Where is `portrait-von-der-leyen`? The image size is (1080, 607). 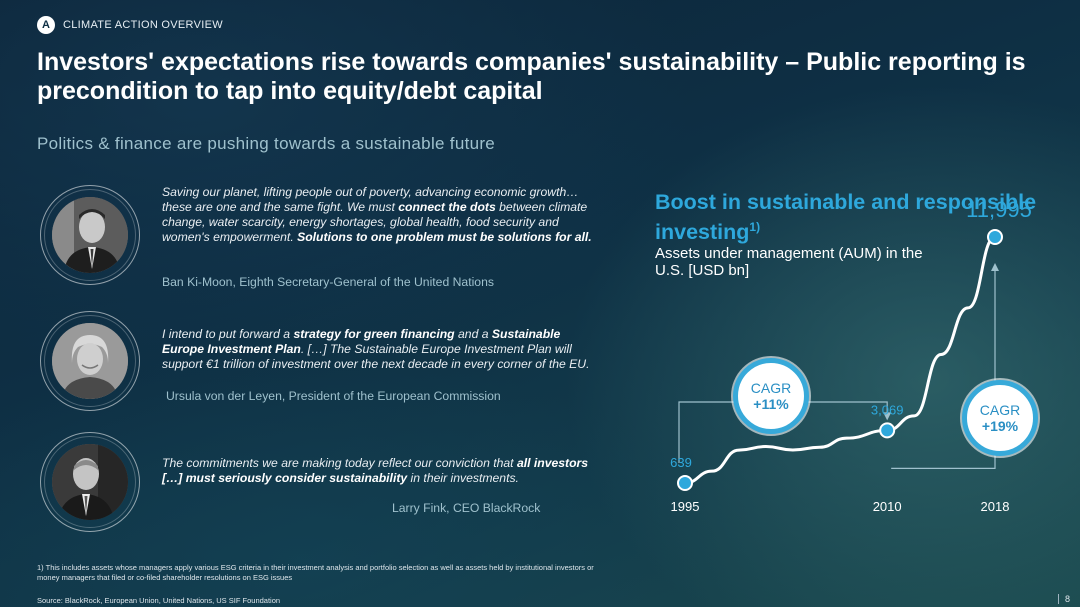 portrait-von-der-leyen is located at coordinates (90, 361).